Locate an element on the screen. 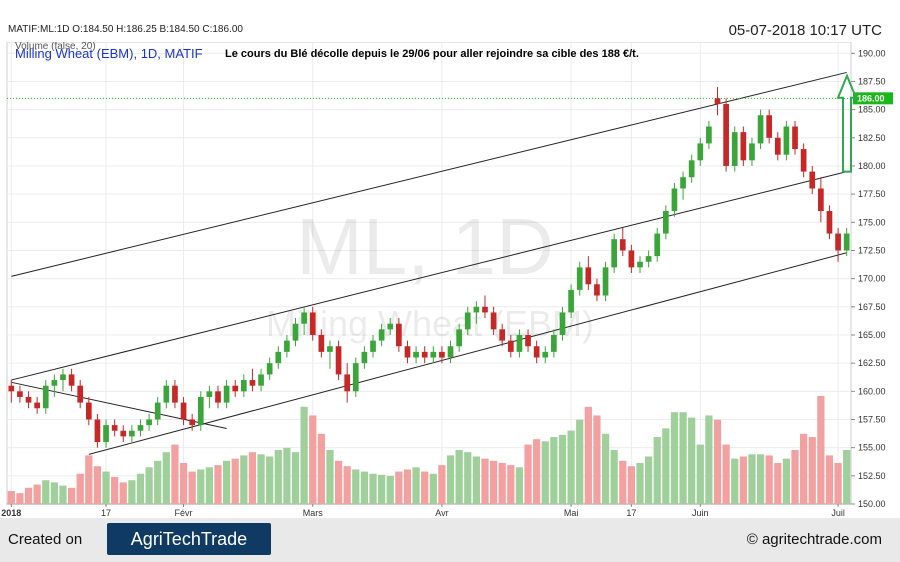  y-tick-label: 157.50 is located at coordinates (872, 419).